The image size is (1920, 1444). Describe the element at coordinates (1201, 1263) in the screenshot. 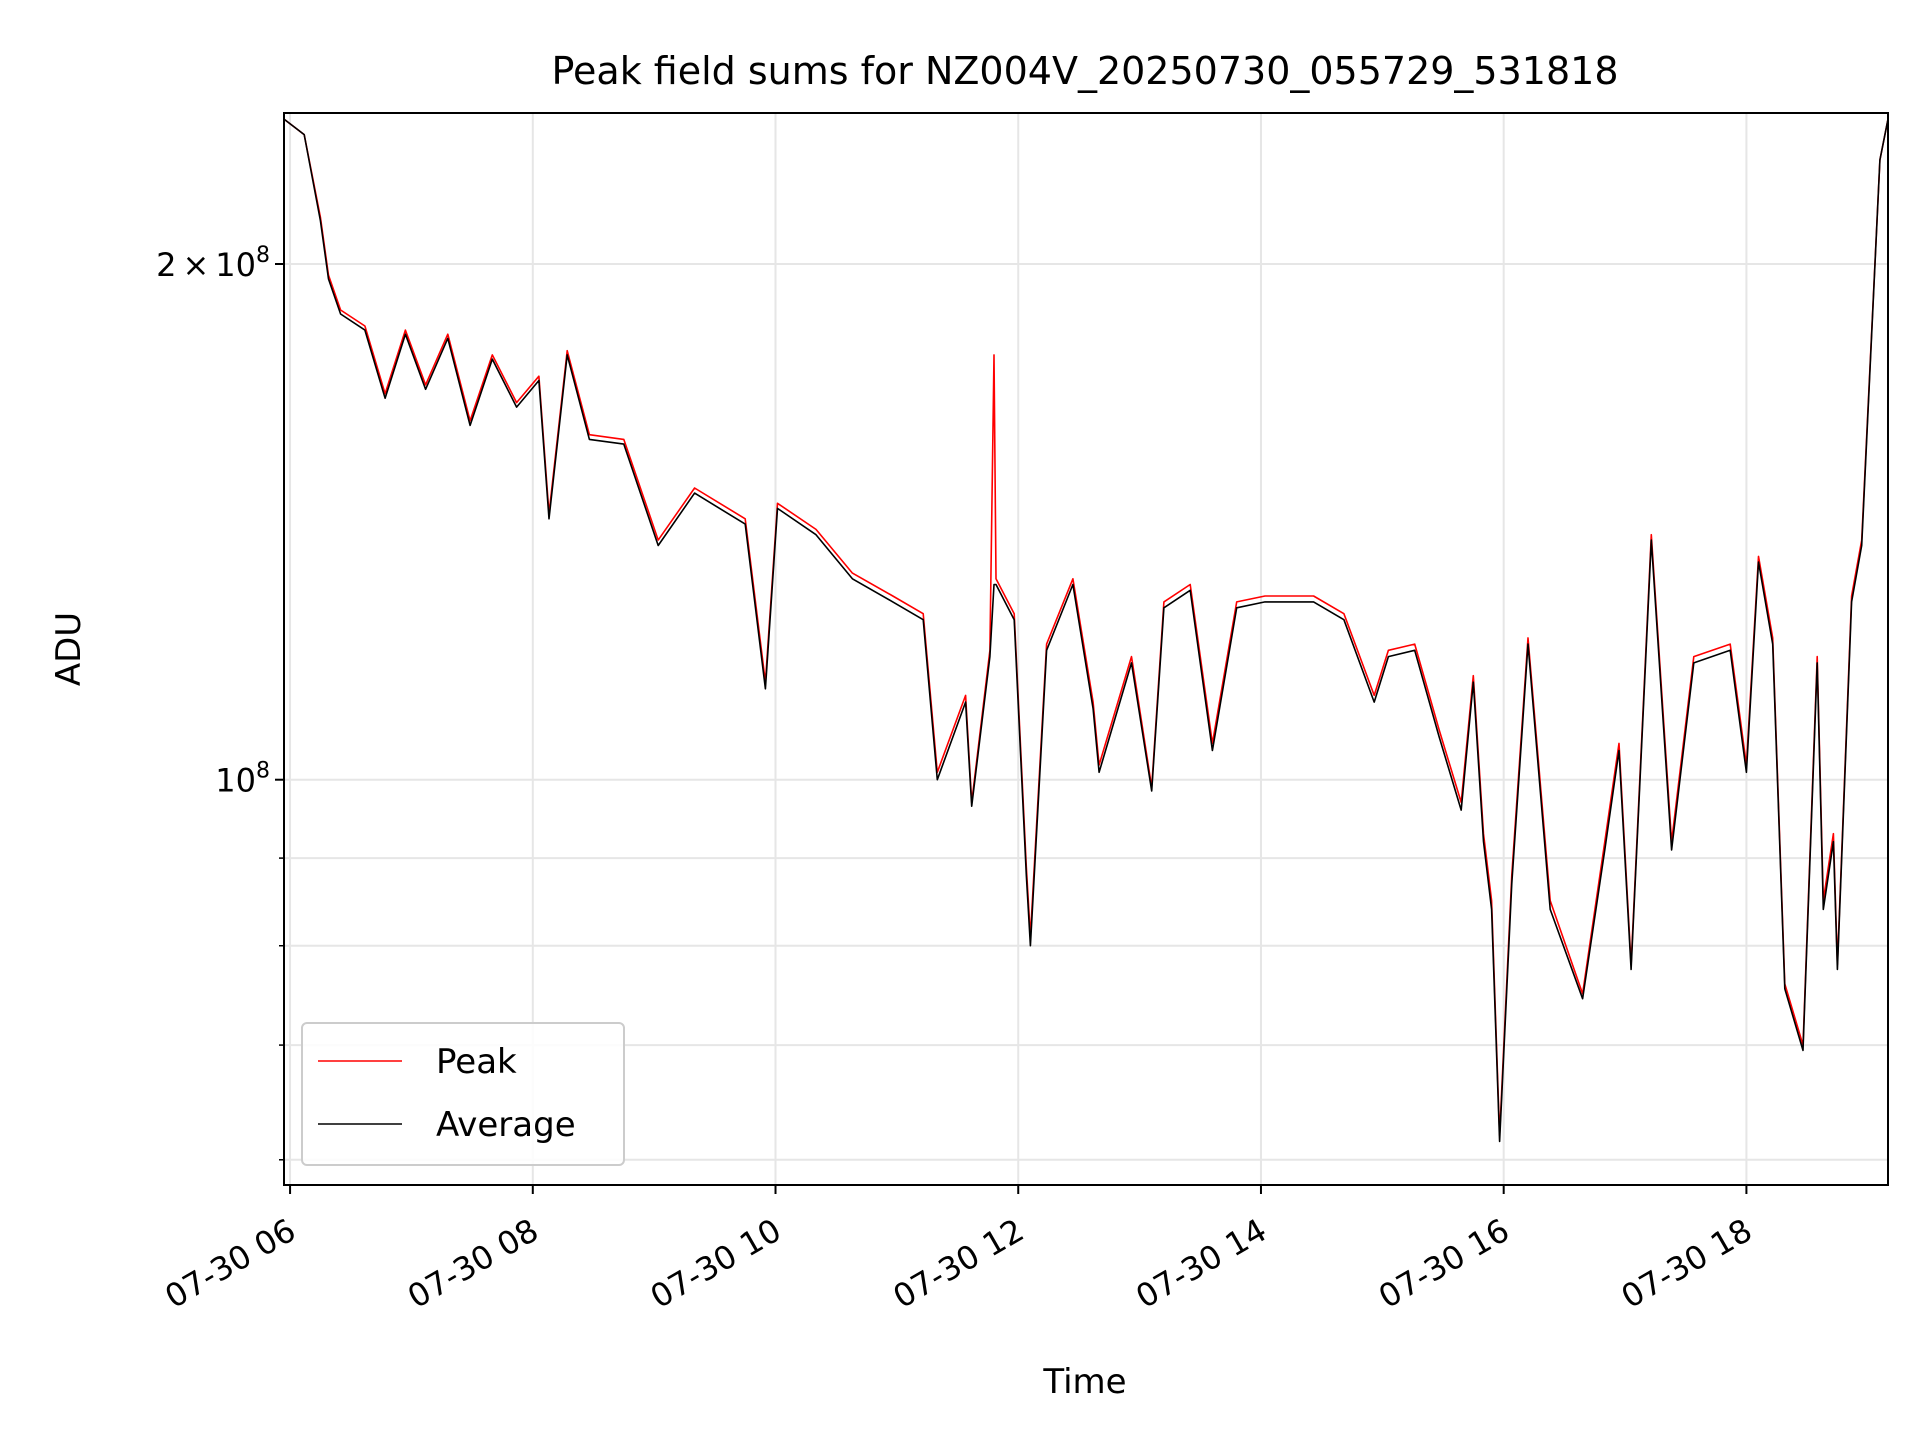

I see `x-tick-label: 07-30 14` at that location.